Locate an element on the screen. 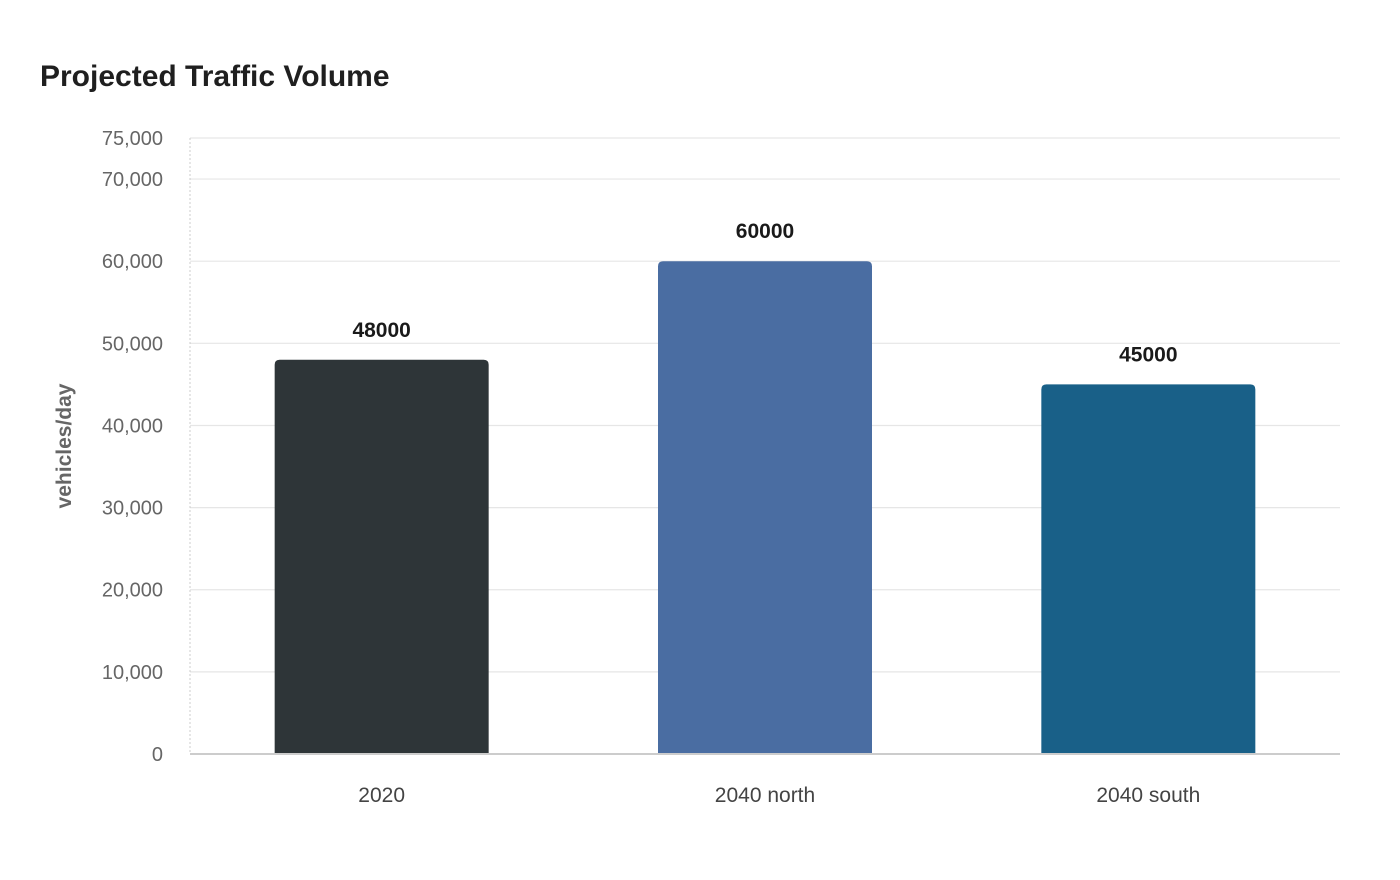 This screenshot has height=880, width=1400. y-tick-label: 0 is located at coordinates (157, 755).